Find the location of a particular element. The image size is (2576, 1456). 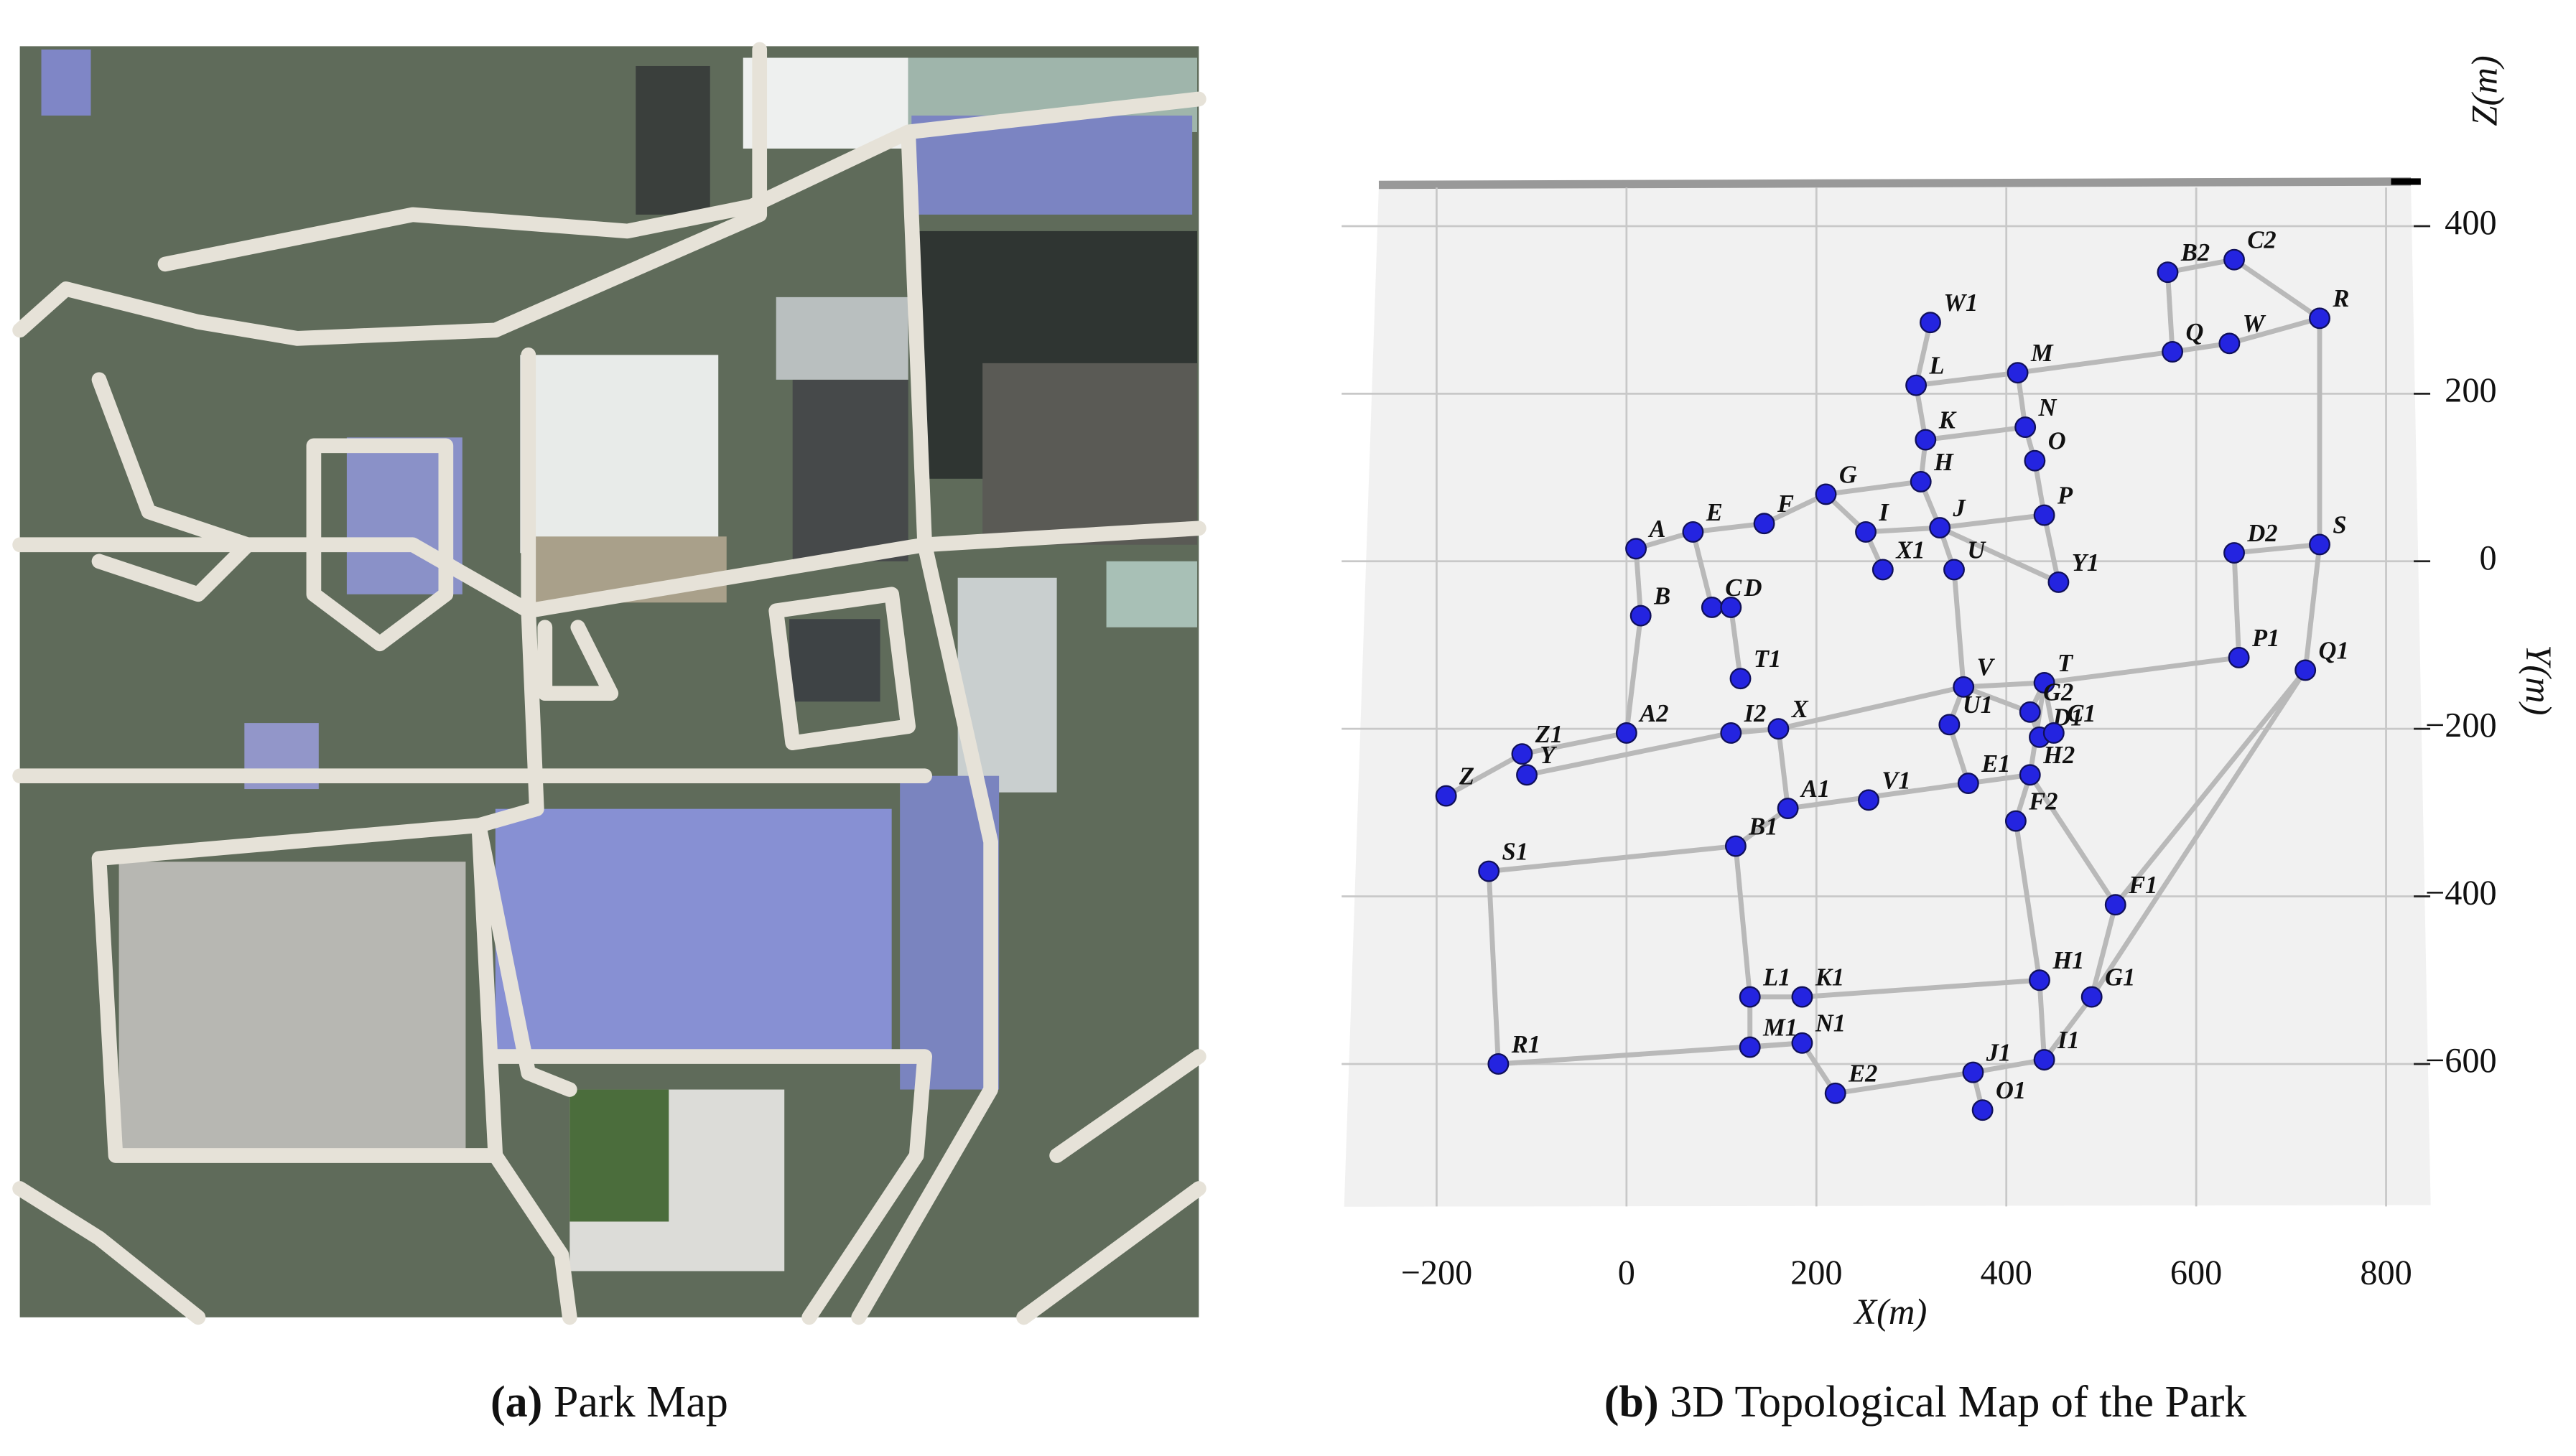

node-label: A is located at coordinates (1656, 529).